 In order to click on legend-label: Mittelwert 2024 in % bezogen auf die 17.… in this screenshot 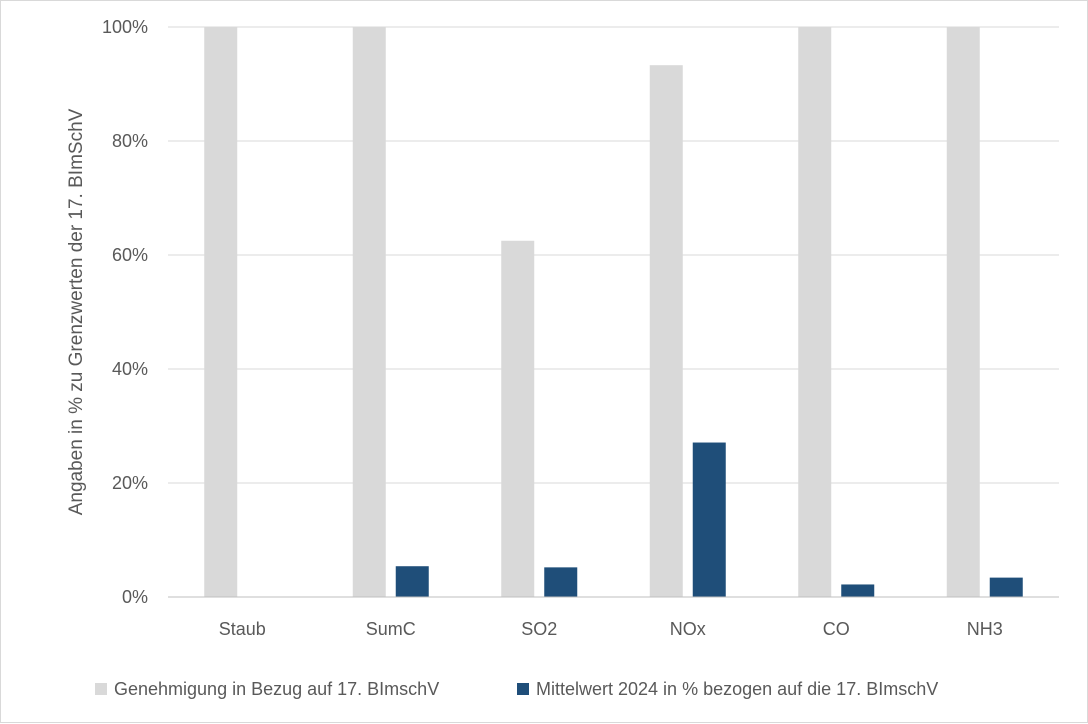, I will do `click(737, 689)`.